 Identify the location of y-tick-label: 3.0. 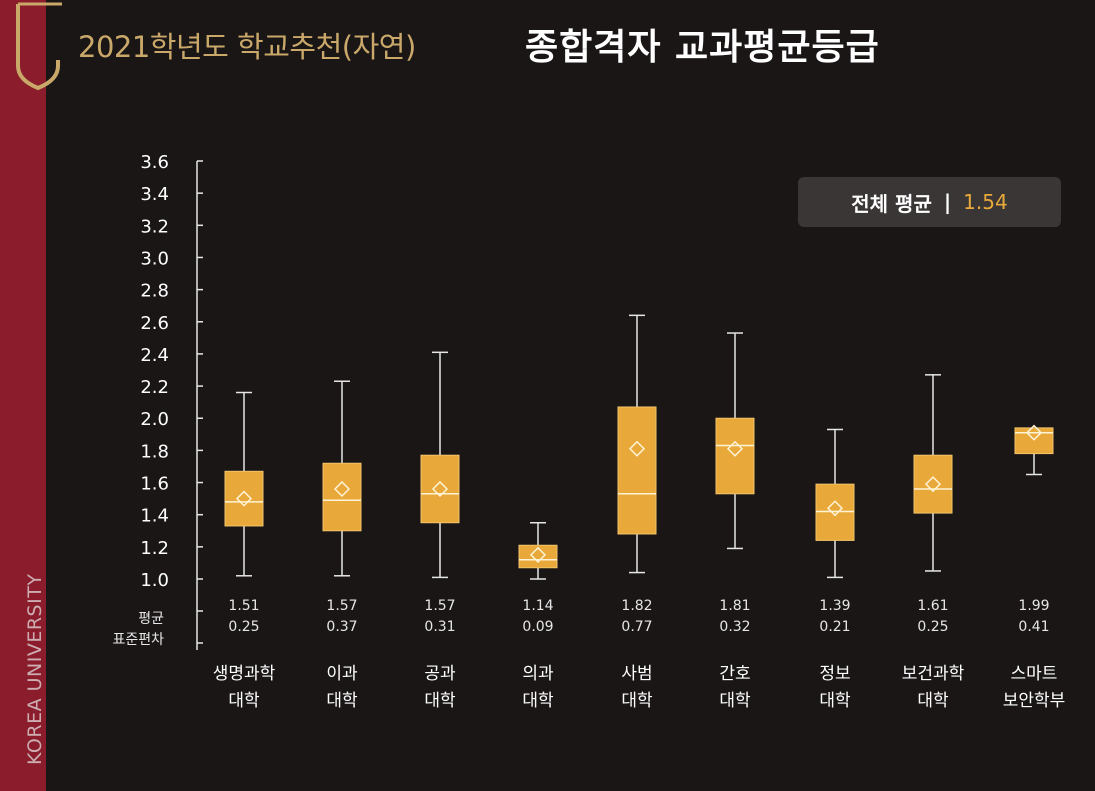
(154, 258).